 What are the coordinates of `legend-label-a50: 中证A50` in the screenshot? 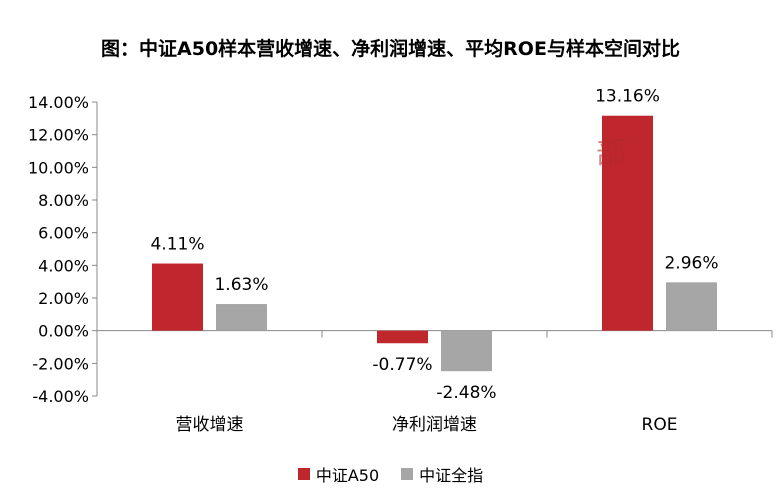 It's located at (347, 475).